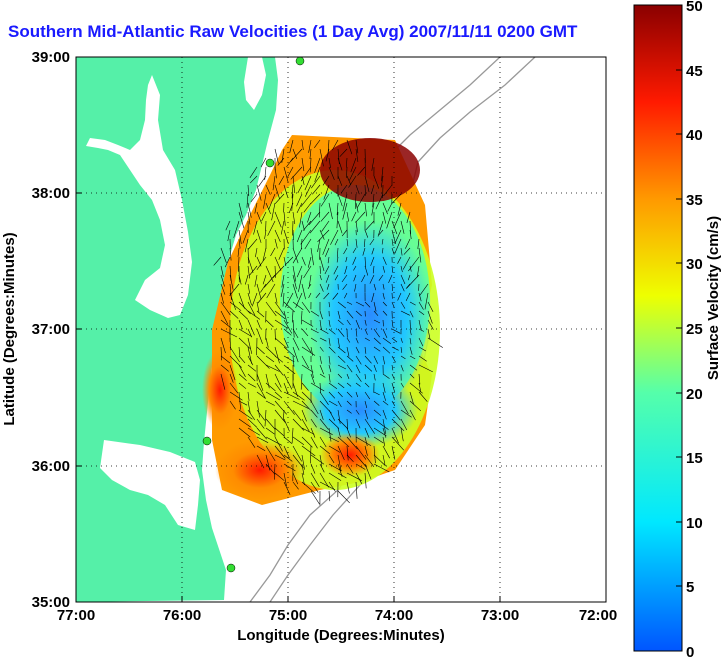  What do you see at coordinates (9, 328) in the screenshot?
I see `y-axis-label: Latitude (Degrees:Minutes)` at bounding box center [9, 328].